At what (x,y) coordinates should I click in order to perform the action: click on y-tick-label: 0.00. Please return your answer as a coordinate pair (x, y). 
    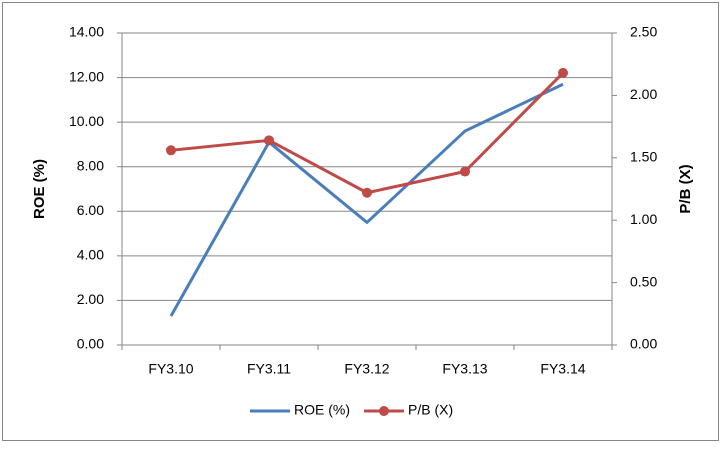
    Looking at the image, I should click on (90, 344).